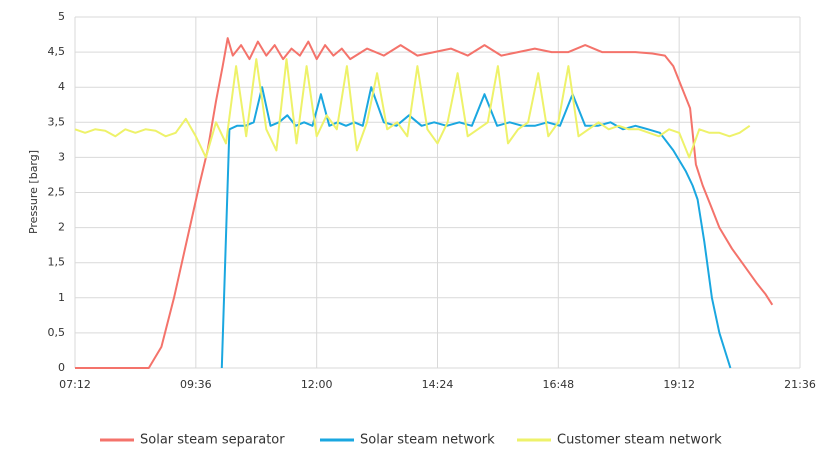 The image size is (818, 450). I want to click on legend-label: Solar steam separator, so click(212, 440).